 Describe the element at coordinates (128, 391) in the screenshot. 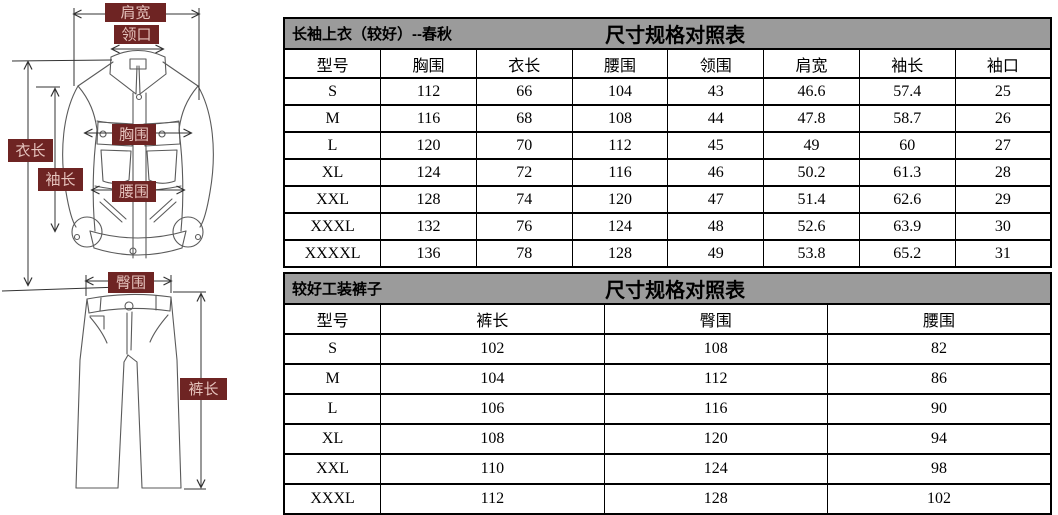

I see `pants-drawing` at that location.